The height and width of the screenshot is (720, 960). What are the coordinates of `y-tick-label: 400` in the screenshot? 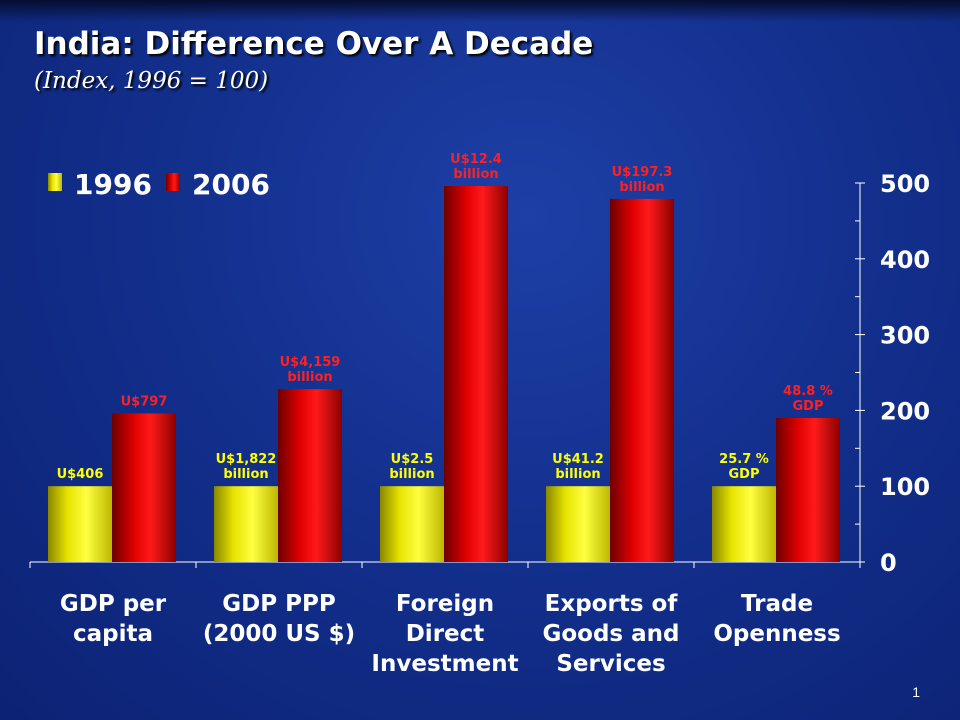 It's located at (905, 260).